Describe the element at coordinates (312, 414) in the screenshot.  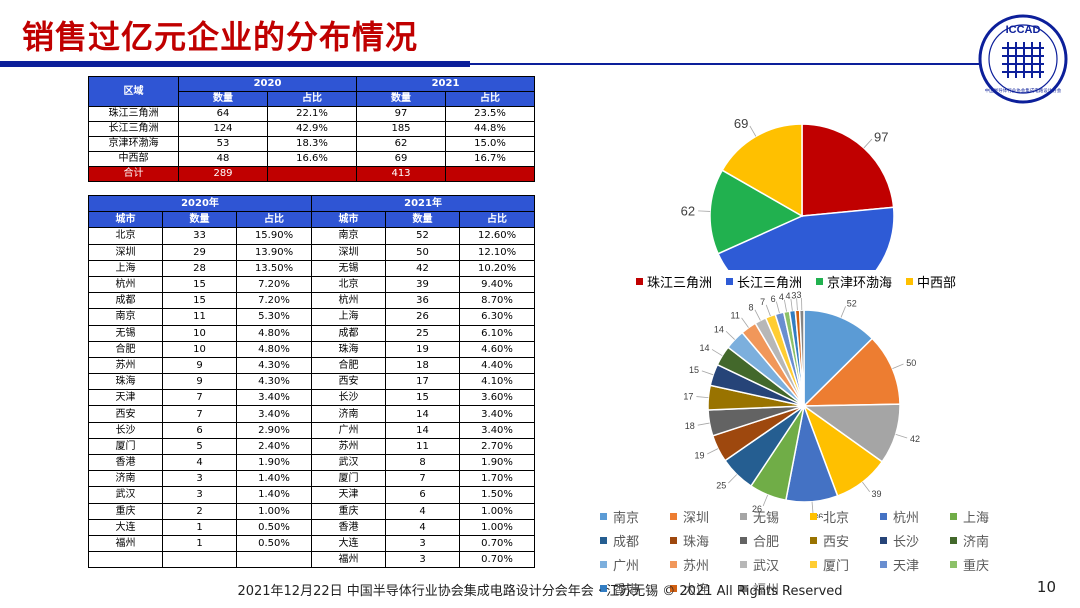
I see `city-row: 西安 7 3.40% 济南 14 3.40%` at that location.